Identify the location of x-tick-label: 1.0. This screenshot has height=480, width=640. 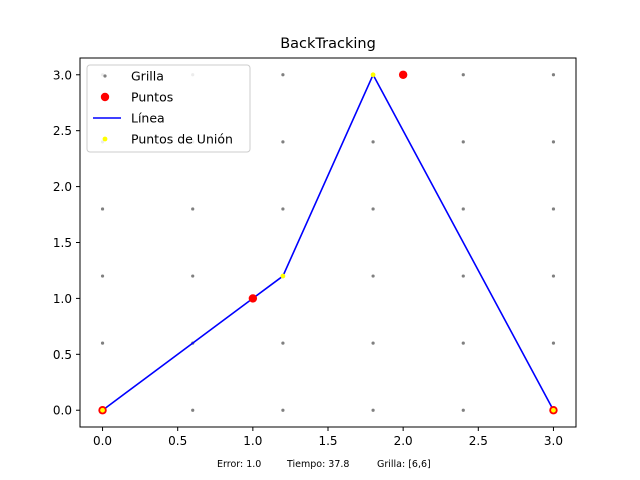
(252, 441).